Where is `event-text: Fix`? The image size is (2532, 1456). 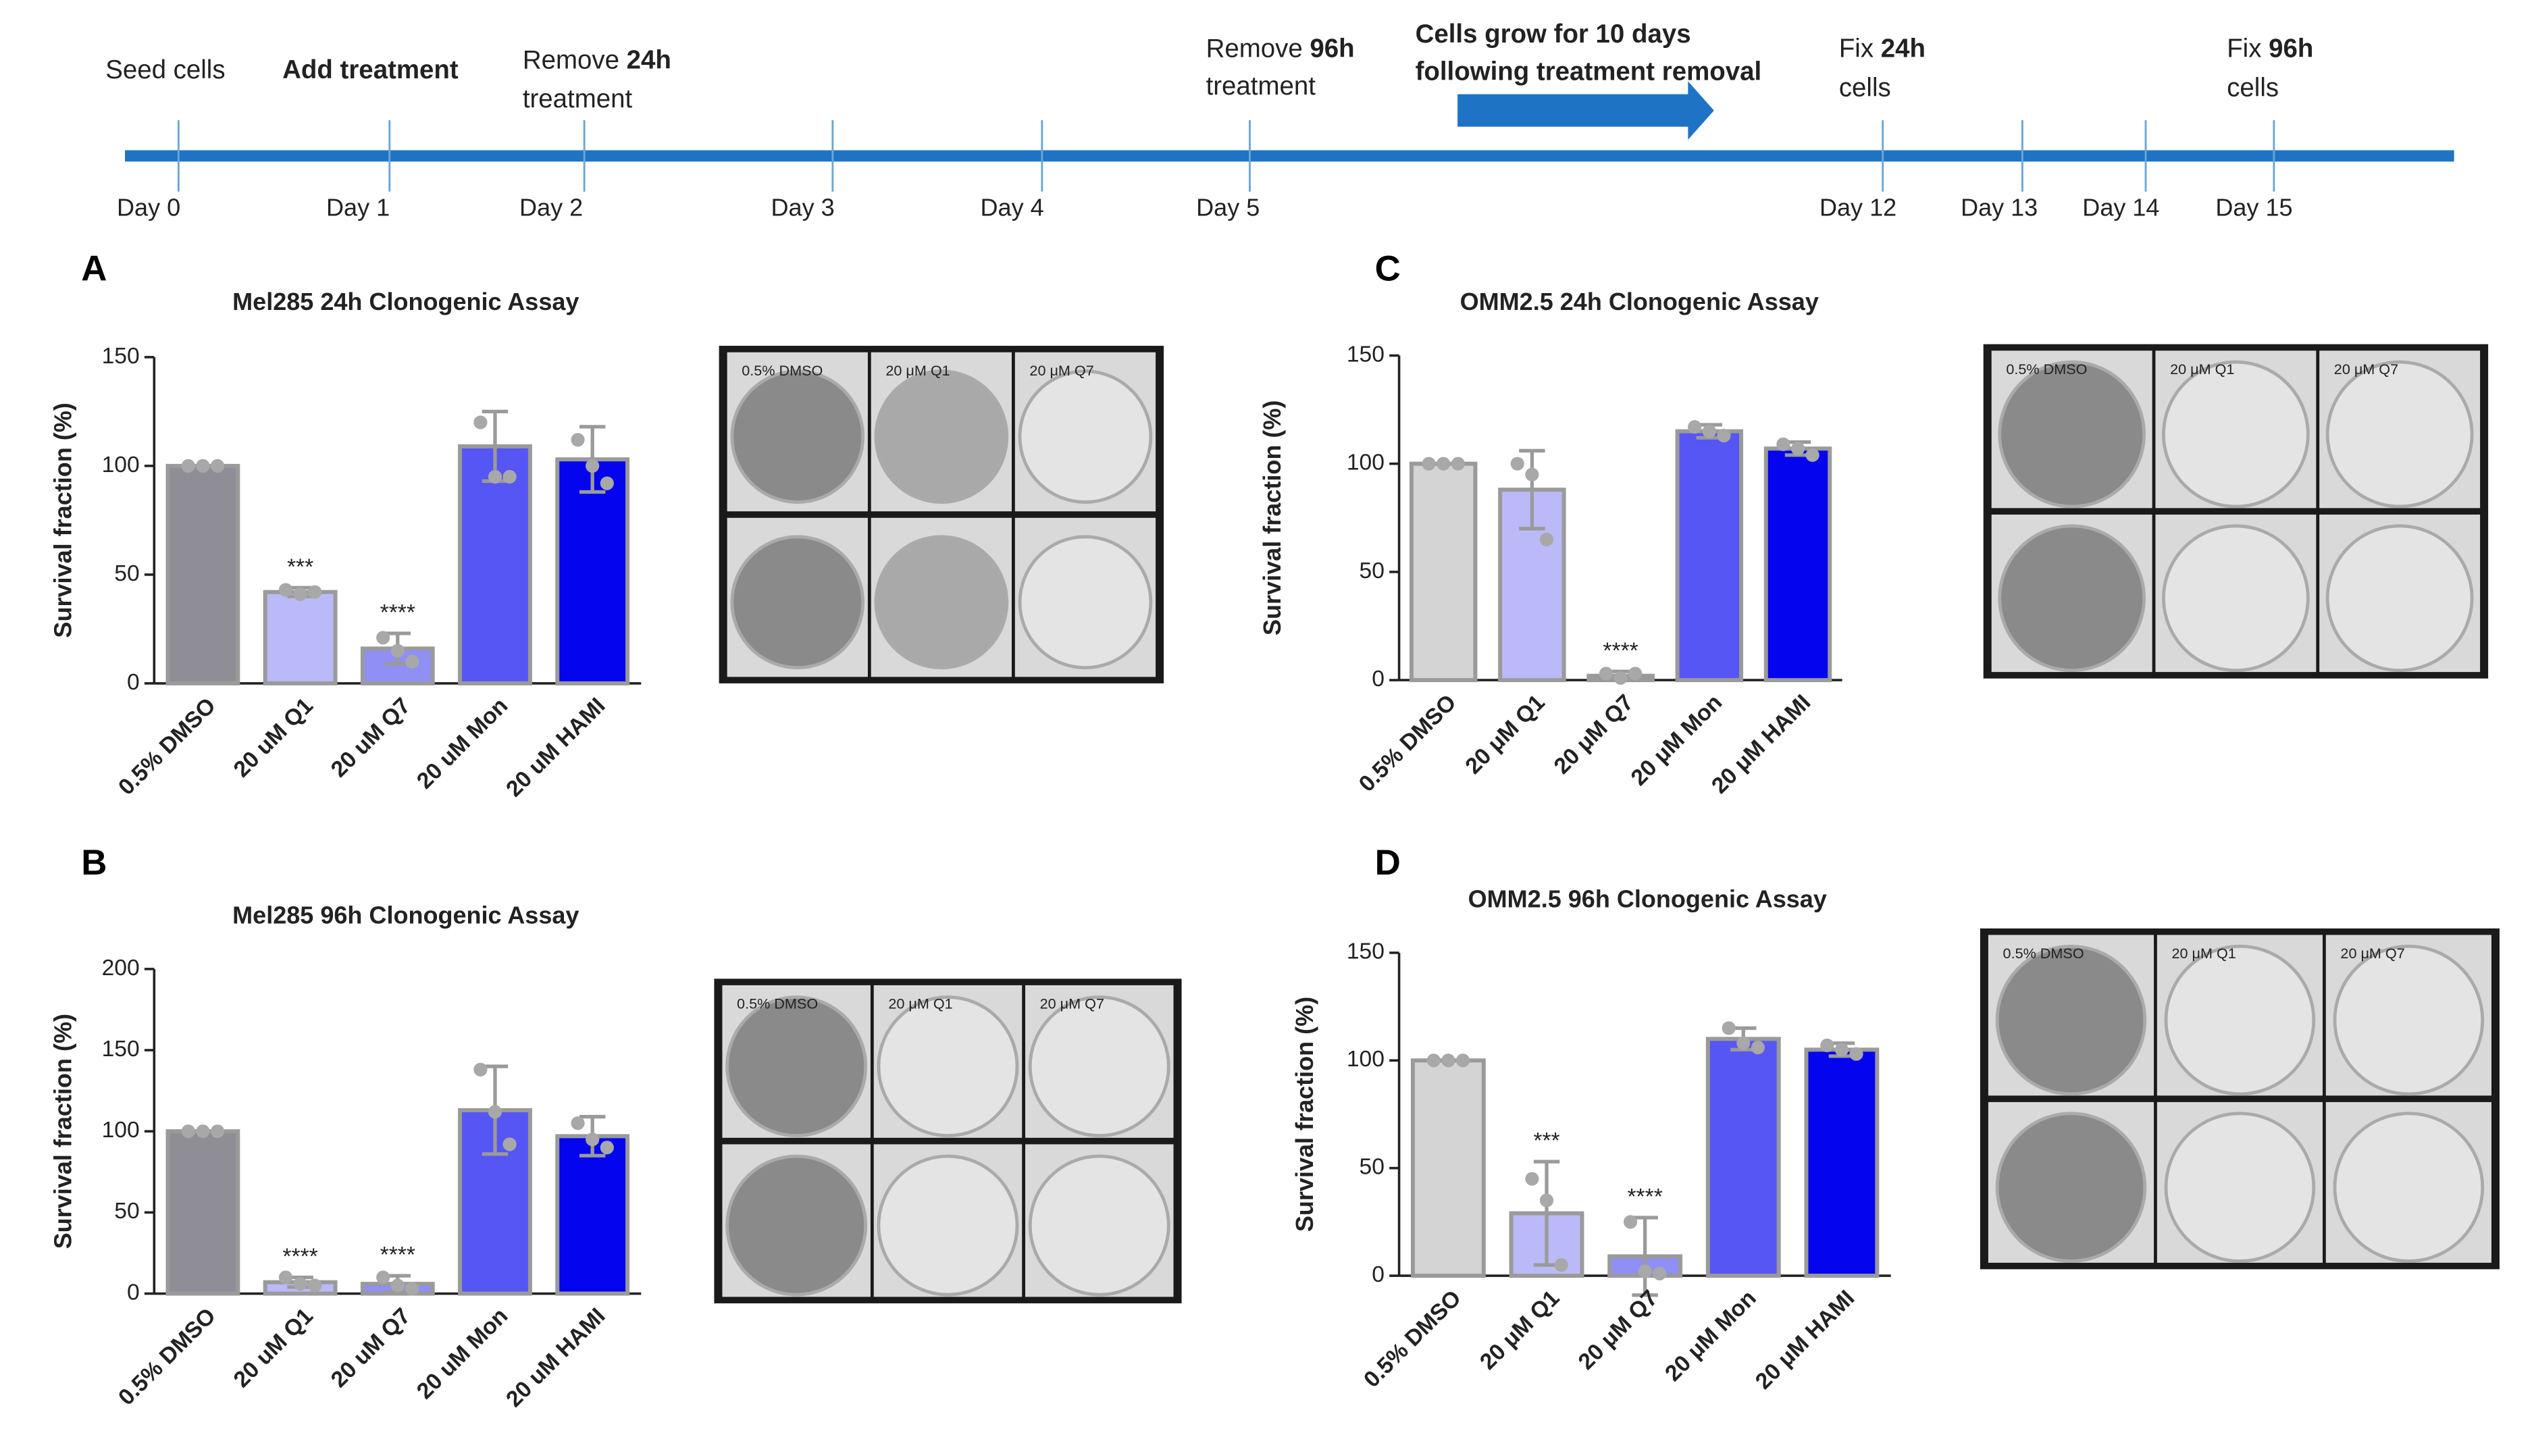 event-text: Fix is located at coordinates (2248, 48).